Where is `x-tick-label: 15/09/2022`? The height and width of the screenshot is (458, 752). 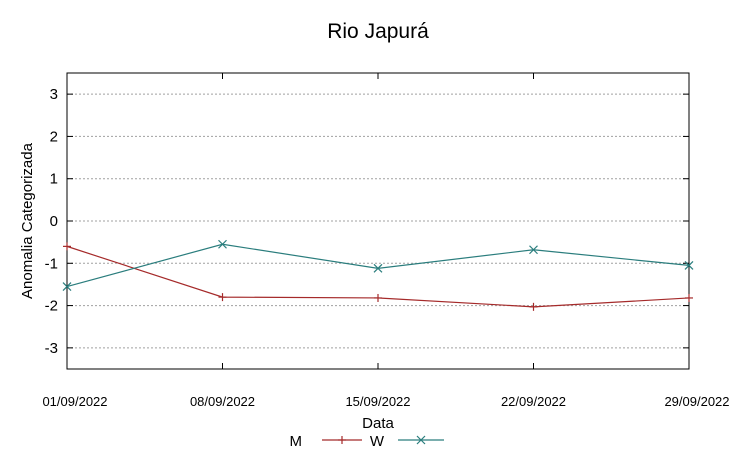 x-tick-label: 15/09/2022 is located at coordinates (377, 401).